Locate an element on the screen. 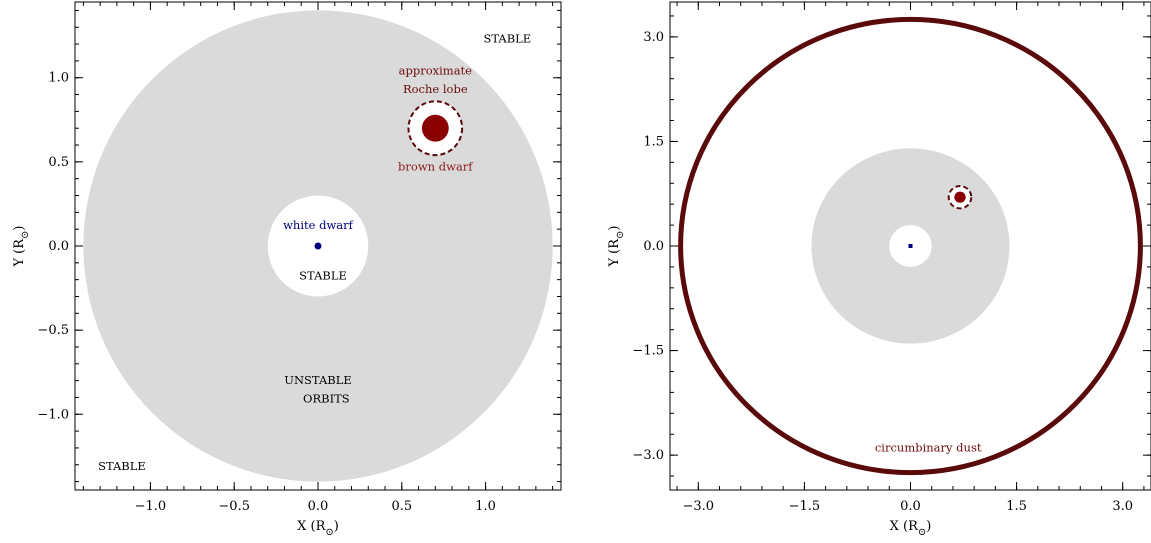 The image size is (1151, 543). x-tick-label: 1.5 is located at coordinates (1016, 506).